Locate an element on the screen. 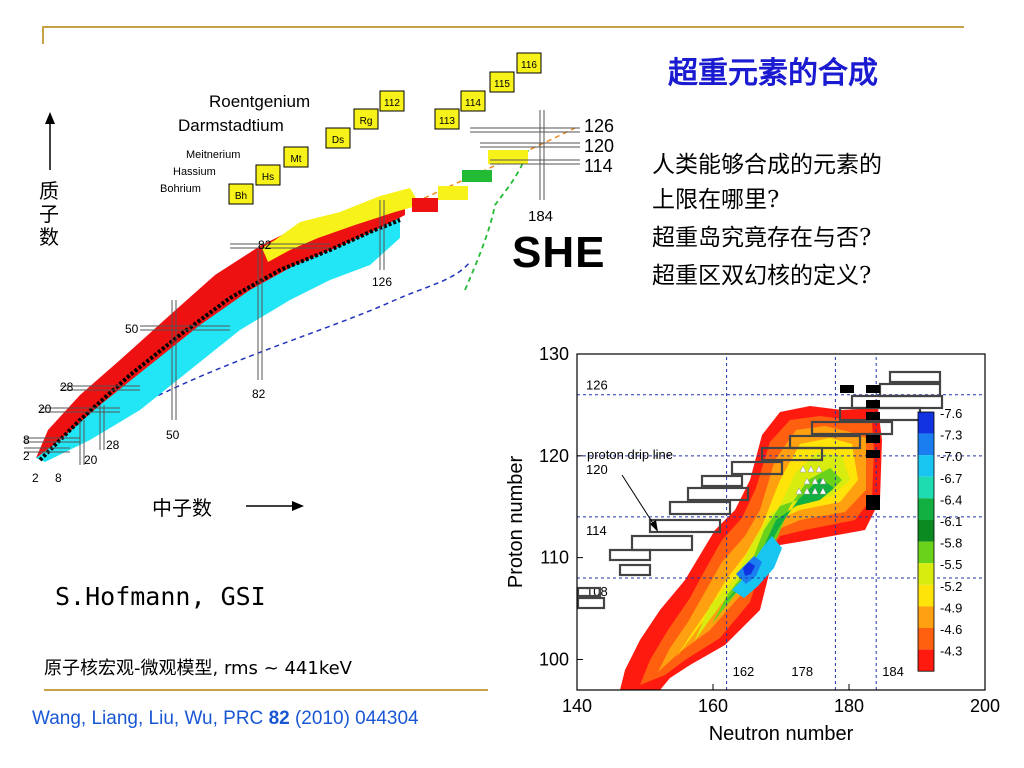 This screenshot has width=1024, height=768. colorbar-label: -5.8 is located at coordinates (951, 543).